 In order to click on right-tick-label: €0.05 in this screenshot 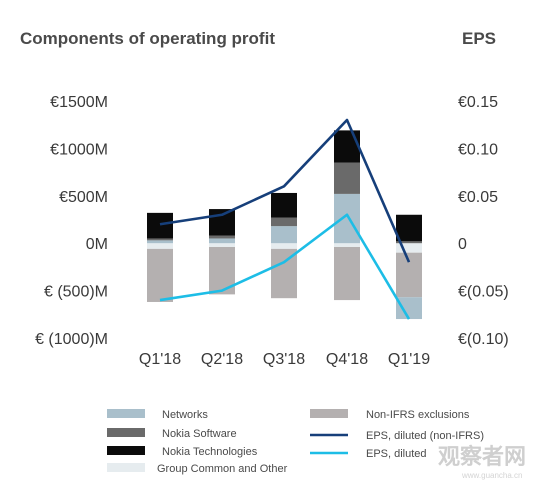, I will do `click(478, 197)`.